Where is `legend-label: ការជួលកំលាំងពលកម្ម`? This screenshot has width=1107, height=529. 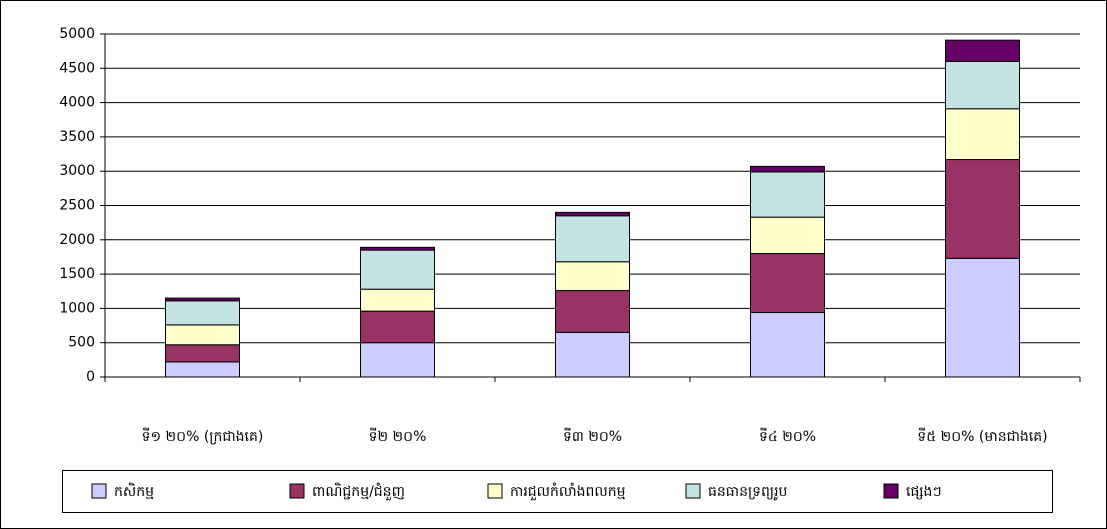 legend-label: ការជួលកំលាំងពលកម្ម is located at coordinates (568, 491).